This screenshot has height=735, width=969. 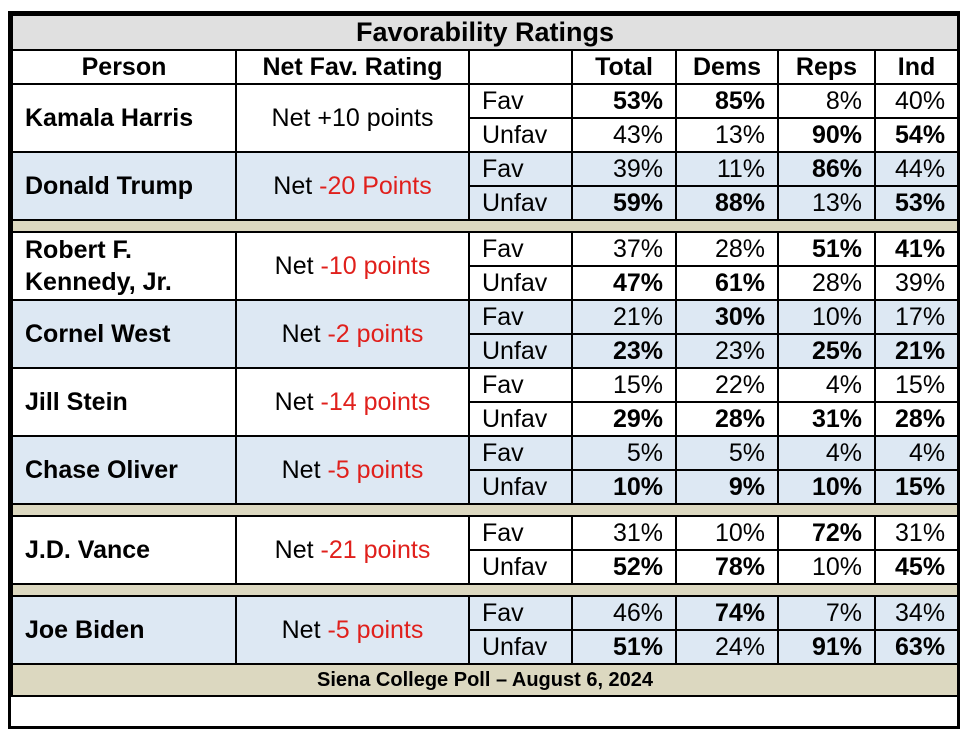 I want to click on net-fav-rating: Net -21 points, so click(x=352, y=550).